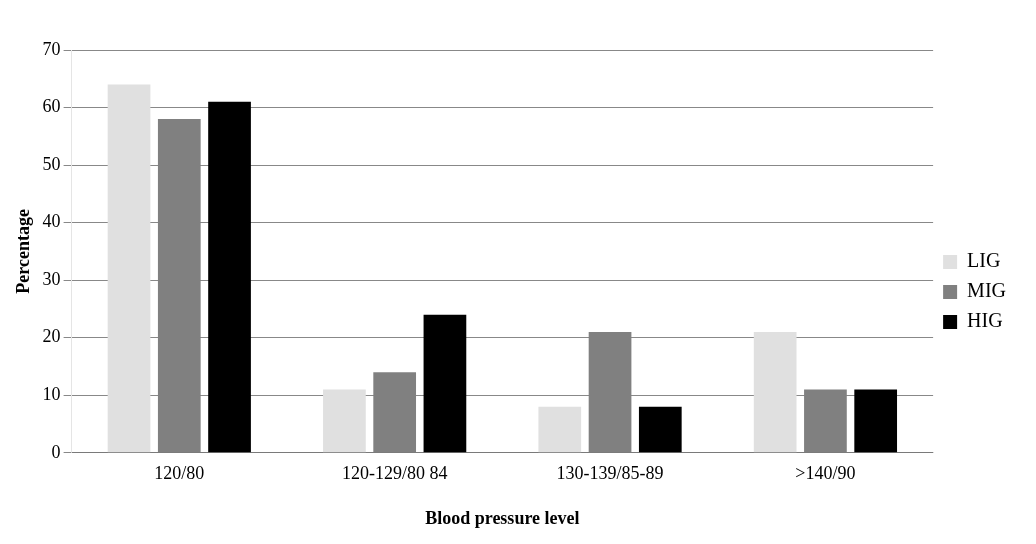 The height and width of the screenshot is (544, 1036). What do you see at coordinates (51, 336) in the screenshot?
I see `y-tick-label: 20` at bounding box center [51, 336].